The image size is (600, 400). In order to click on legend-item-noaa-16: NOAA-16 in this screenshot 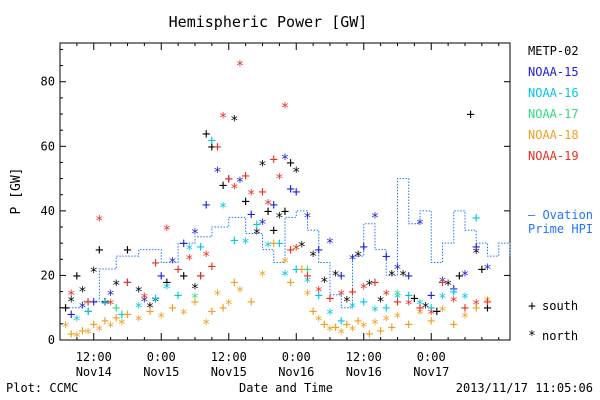, I will do `click(553, 93)`.